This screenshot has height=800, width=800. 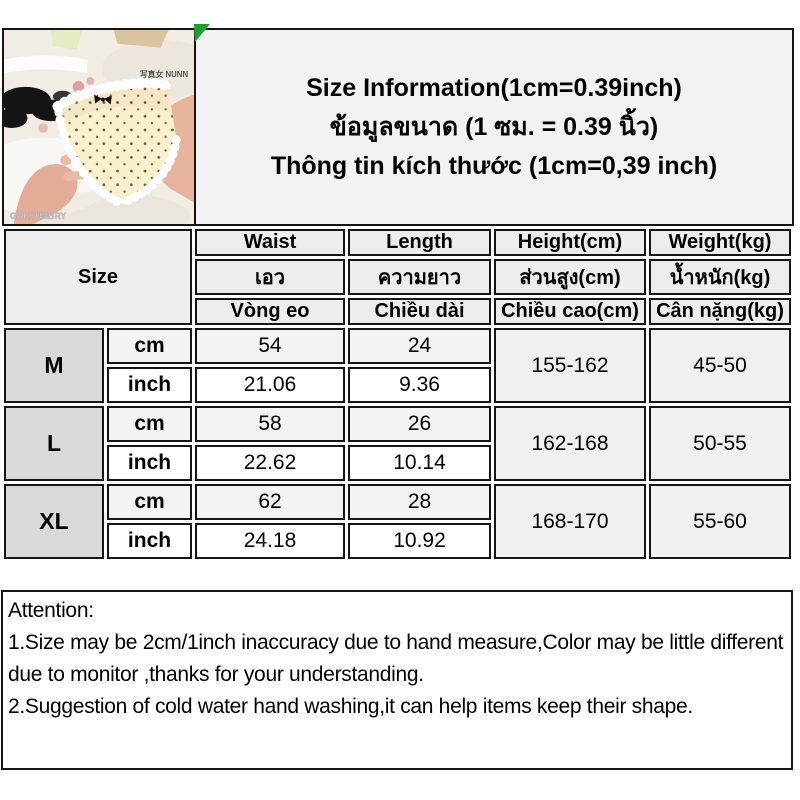 I want to click on header-length-th: ความยาว, so click(x=419, y=277).